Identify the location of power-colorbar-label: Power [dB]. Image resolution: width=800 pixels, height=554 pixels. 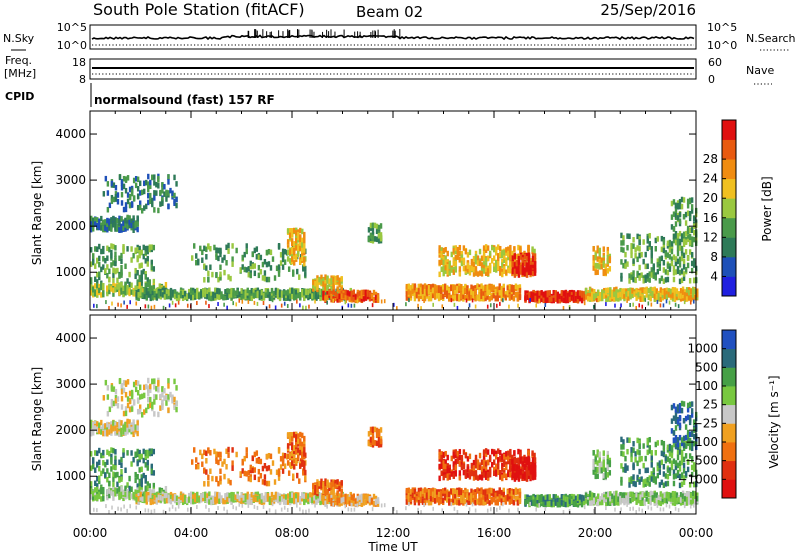
(767, 208).